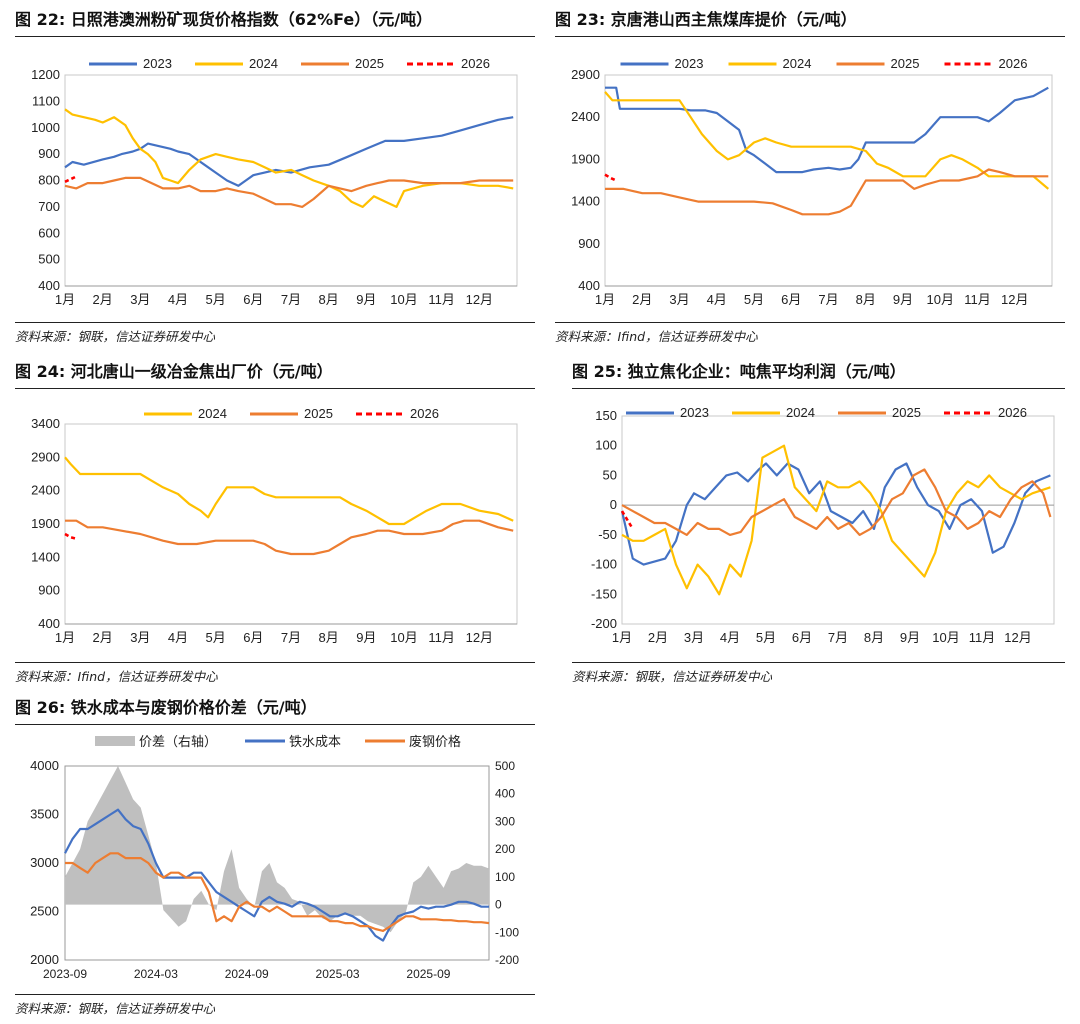 This screenshot has height=1024, width=1080. I want to click on y-tick-label: 3500, so click(44, 814).